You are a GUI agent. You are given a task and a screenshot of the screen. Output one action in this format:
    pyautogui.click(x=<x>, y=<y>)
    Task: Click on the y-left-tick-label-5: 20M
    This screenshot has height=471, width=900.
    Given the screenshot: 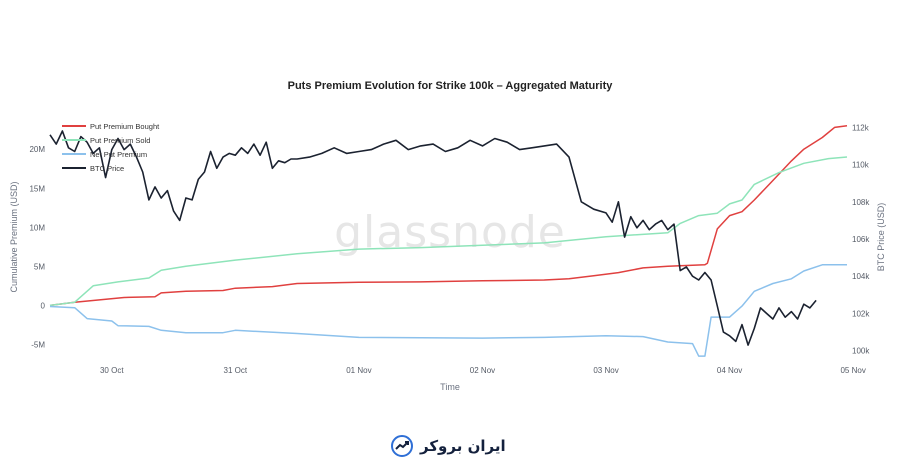 What is the action you would take?
    pyautogui.click(x=37, y=149)
    